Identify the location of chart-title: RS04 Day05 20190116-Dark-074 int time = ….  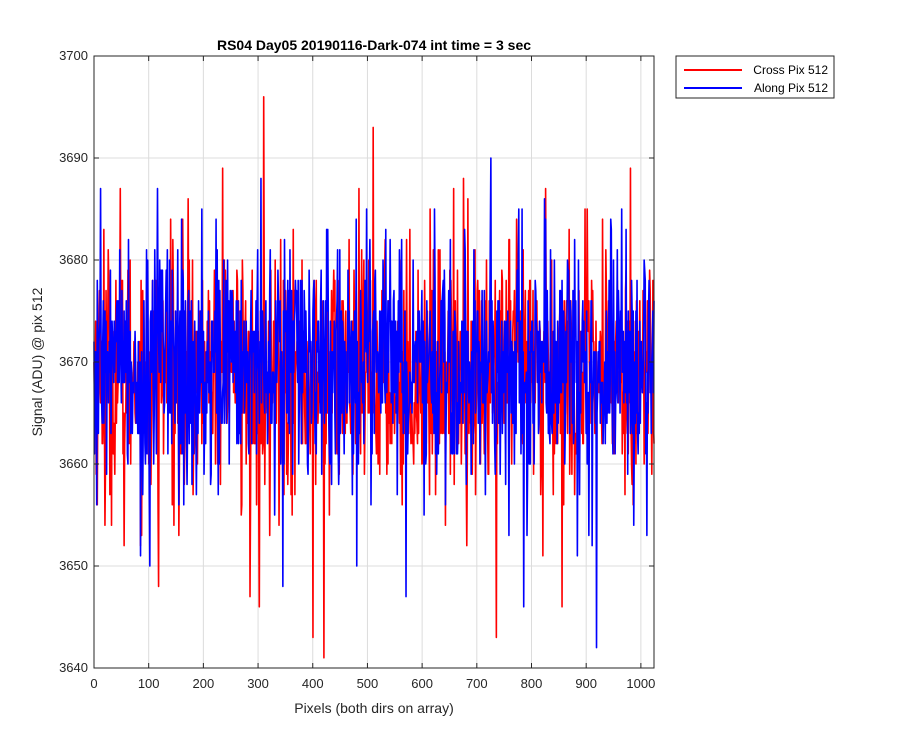
(374, 45).